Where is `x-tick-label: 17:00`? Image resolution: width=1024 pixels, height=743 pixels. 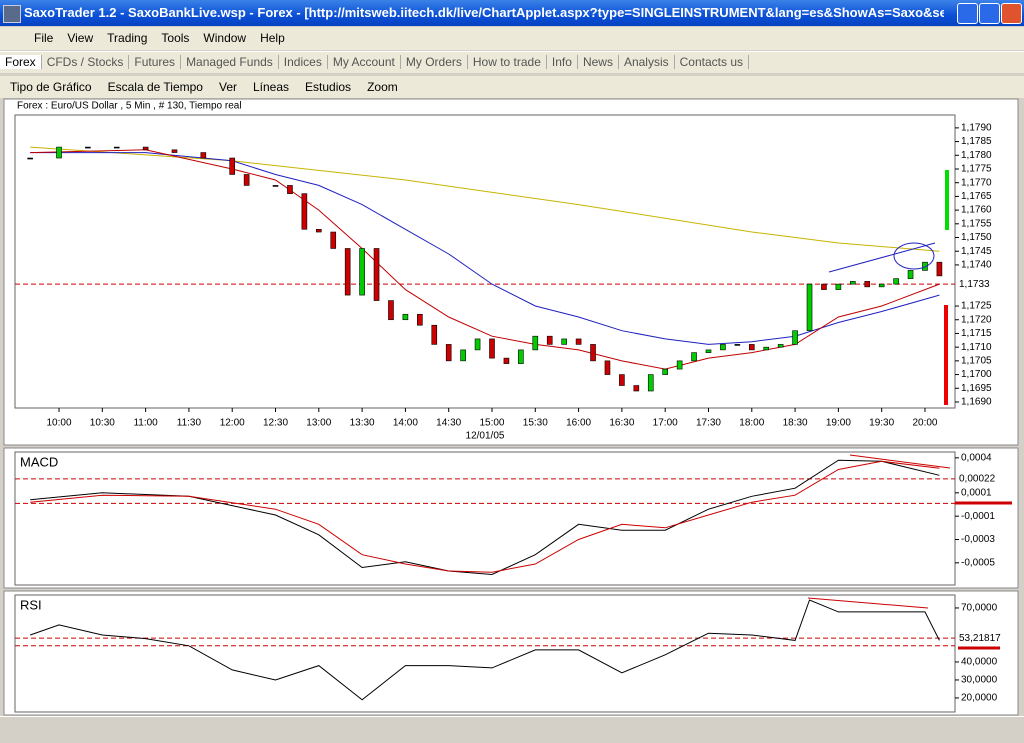 x-tick-label: 17:00 is located at coordinates (665, 423).